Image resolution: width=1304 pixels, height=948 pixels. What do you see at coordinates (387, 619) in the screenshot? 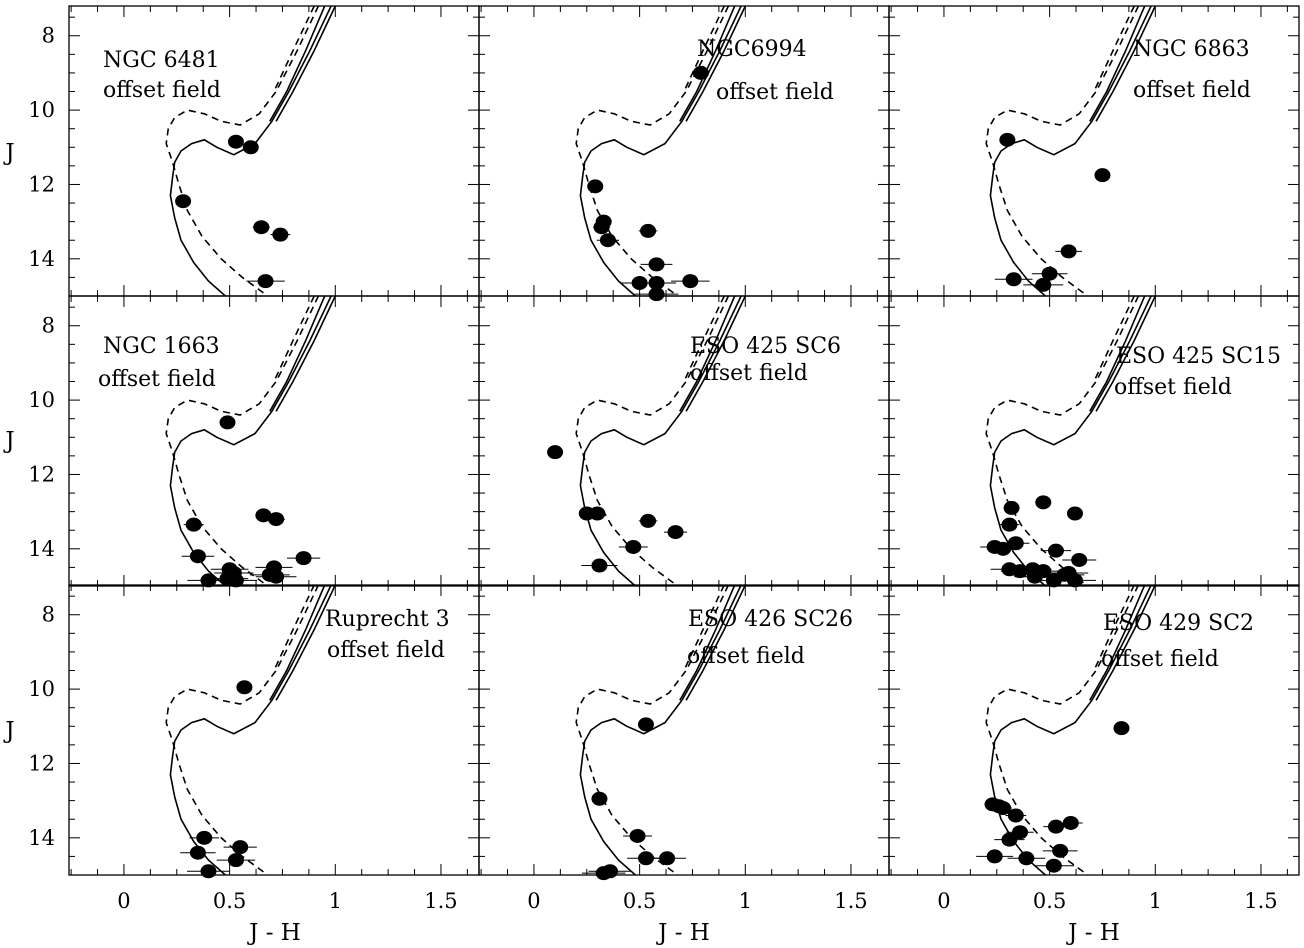
I see `panel-title: Ruprecht 3` at bounding box center [387, 619].